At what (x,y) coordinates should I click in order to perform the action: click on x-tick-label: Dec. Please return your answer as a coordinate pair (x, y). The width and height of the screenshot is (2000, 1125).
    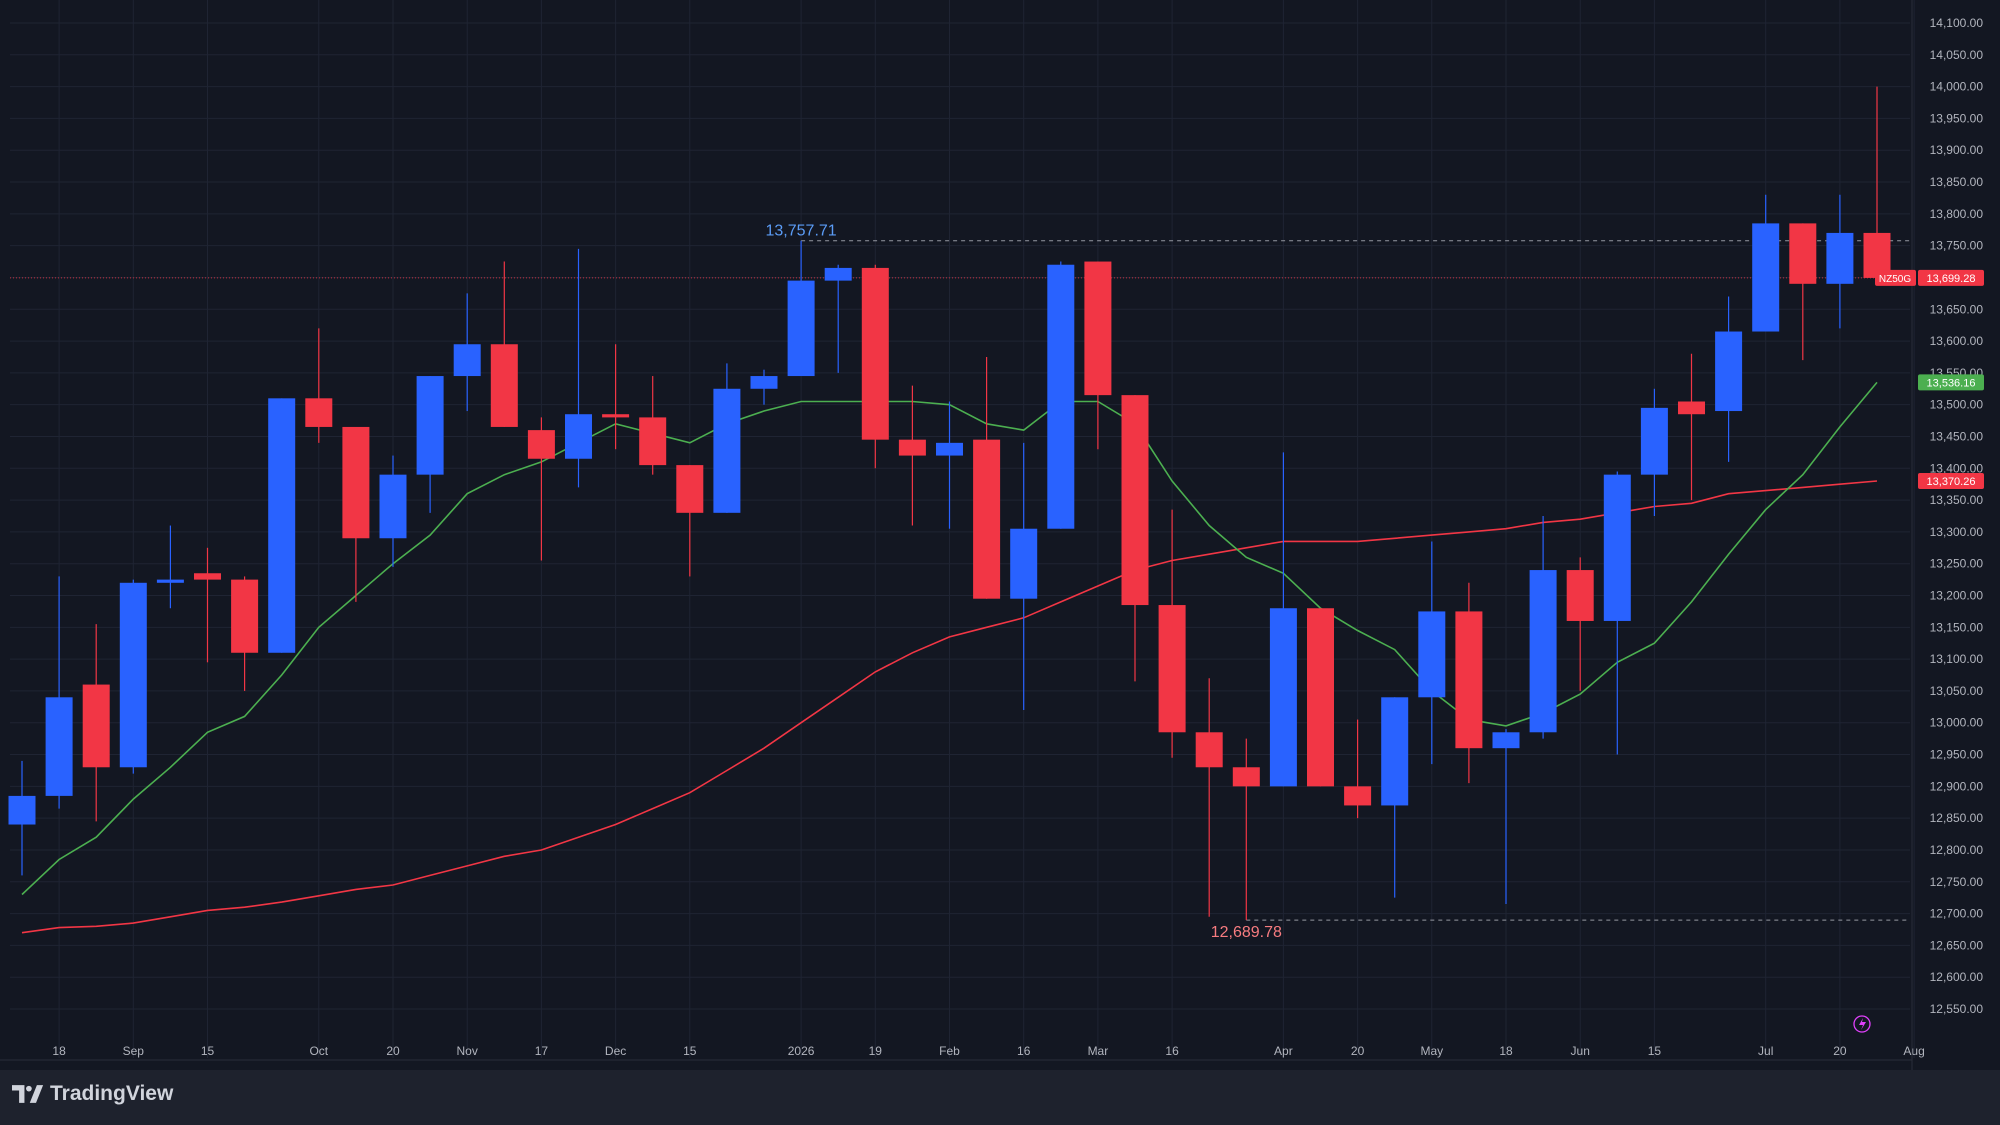
    Looking at the image, I should click on (615, 1051).